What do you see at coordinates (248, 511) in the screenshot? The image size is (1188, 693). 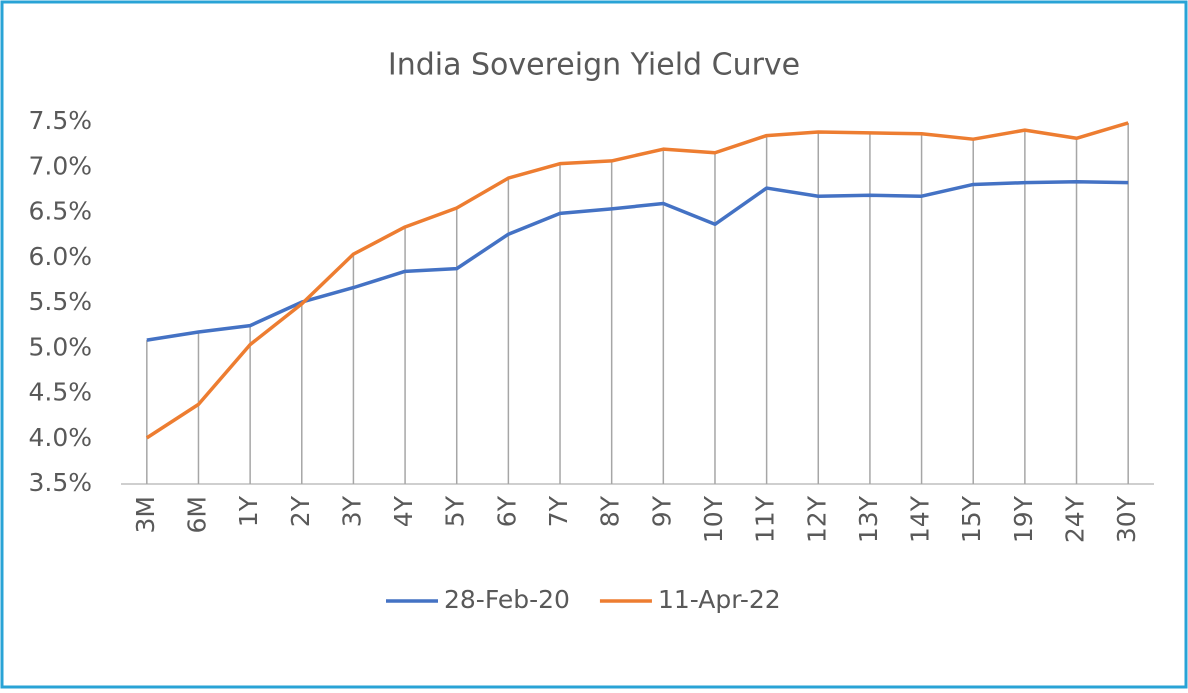 I see `x-tick-label: 1Y` at bounding box center [248, 511].